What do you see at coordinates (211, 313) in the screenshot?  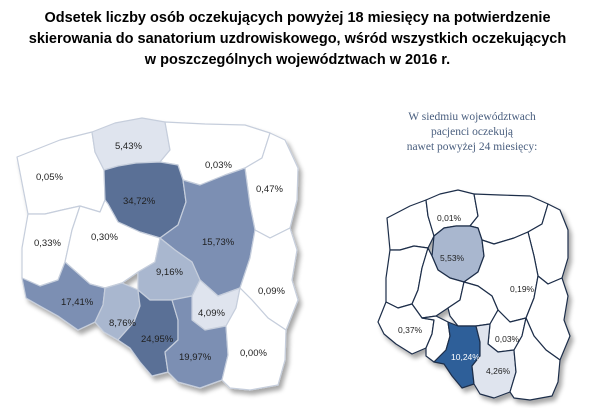 I see `label-swietokrzyskie: 4,09%` at bounding box center [211, 313].